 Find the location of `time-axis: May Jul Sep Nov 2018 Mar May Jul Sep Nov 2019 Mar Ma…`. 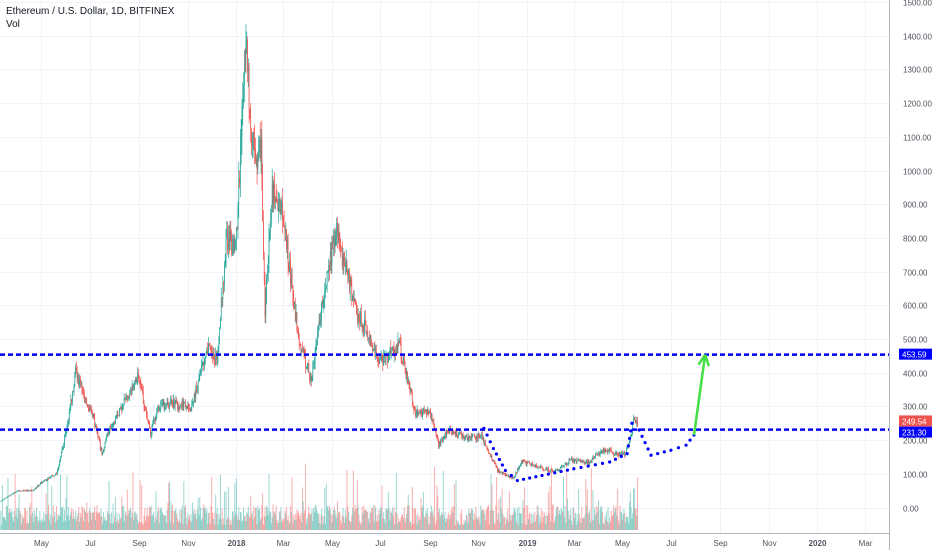

time-axis: May Jul Sep Nov 2018 Mar May Jul Sep Nov 2019 Mar Ma… is located at coordinates (453, 543).